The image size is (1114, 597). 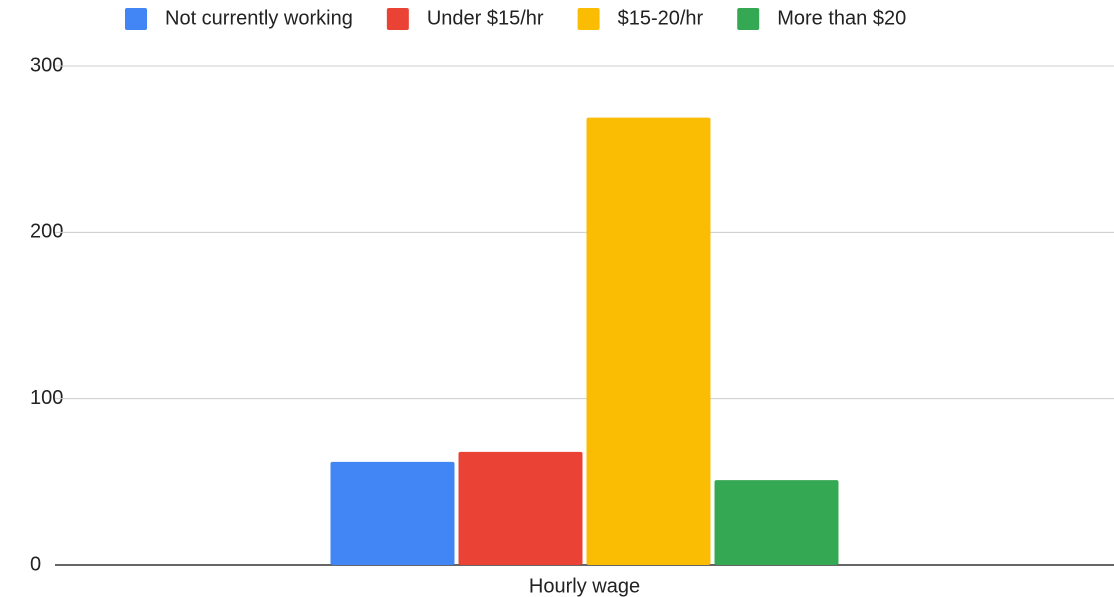 I want to click on y-tick-label: 200, so click(x=46, y=232).